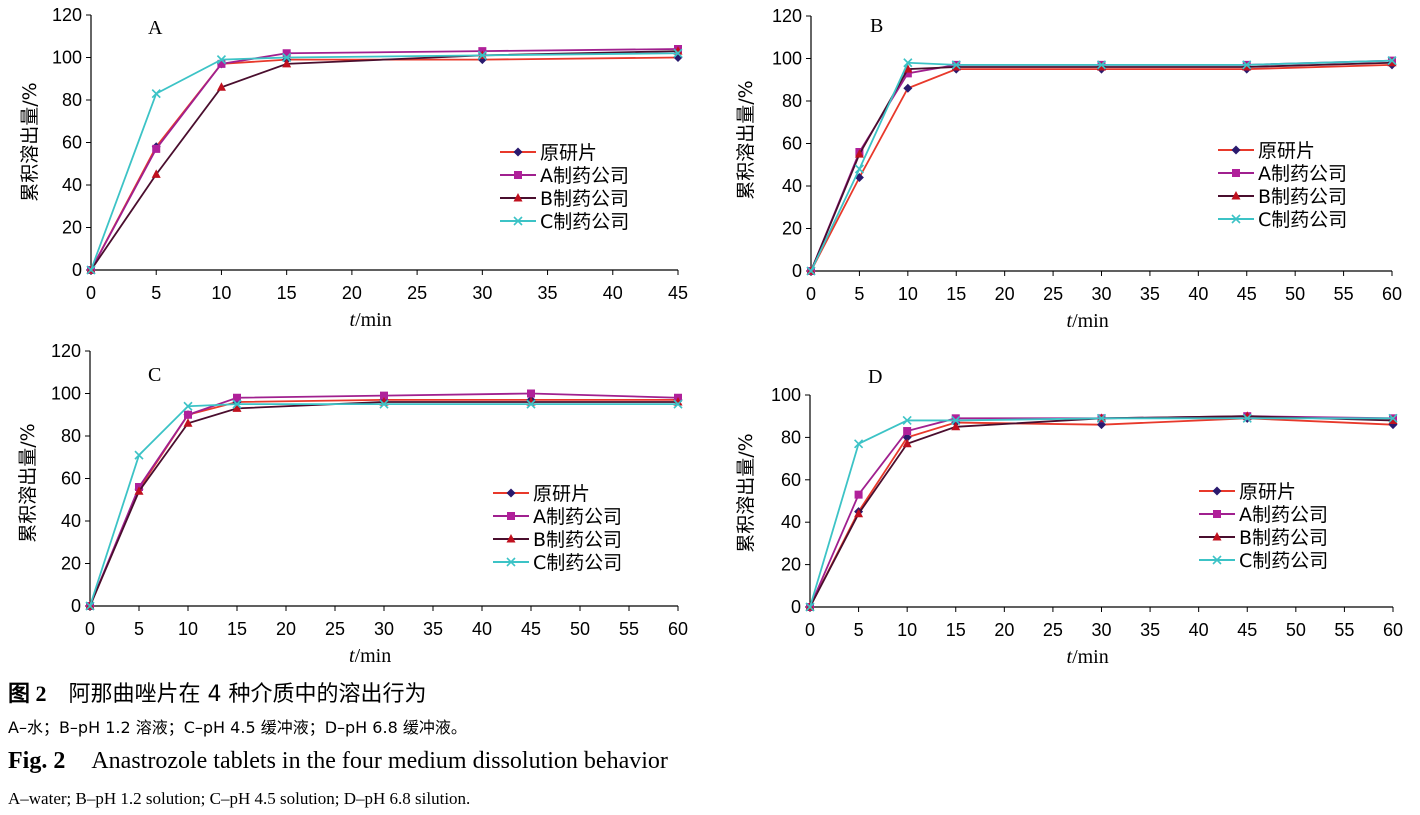 The height and width of the screenshot is (815, 1420). What do you see at coordinates (875, 377) in the screenshot?
I see `panel-label: D` at bounding box center [875, 377].